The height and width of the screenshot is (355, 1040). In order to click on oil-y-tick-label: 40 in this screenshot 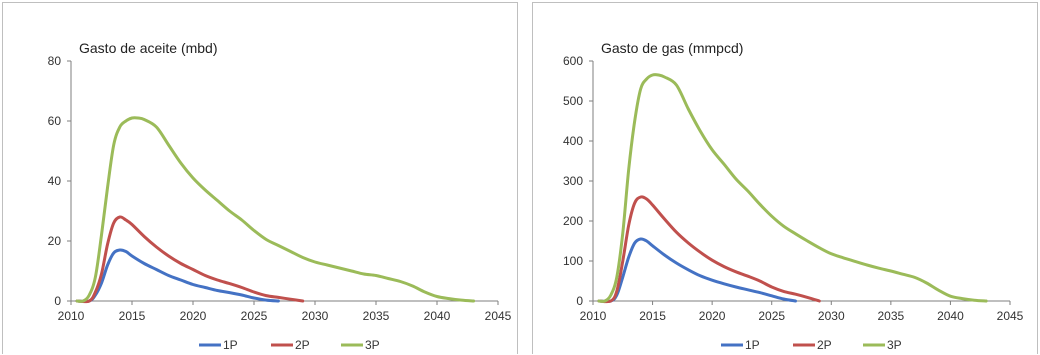, I will do `click(55, 181)`.